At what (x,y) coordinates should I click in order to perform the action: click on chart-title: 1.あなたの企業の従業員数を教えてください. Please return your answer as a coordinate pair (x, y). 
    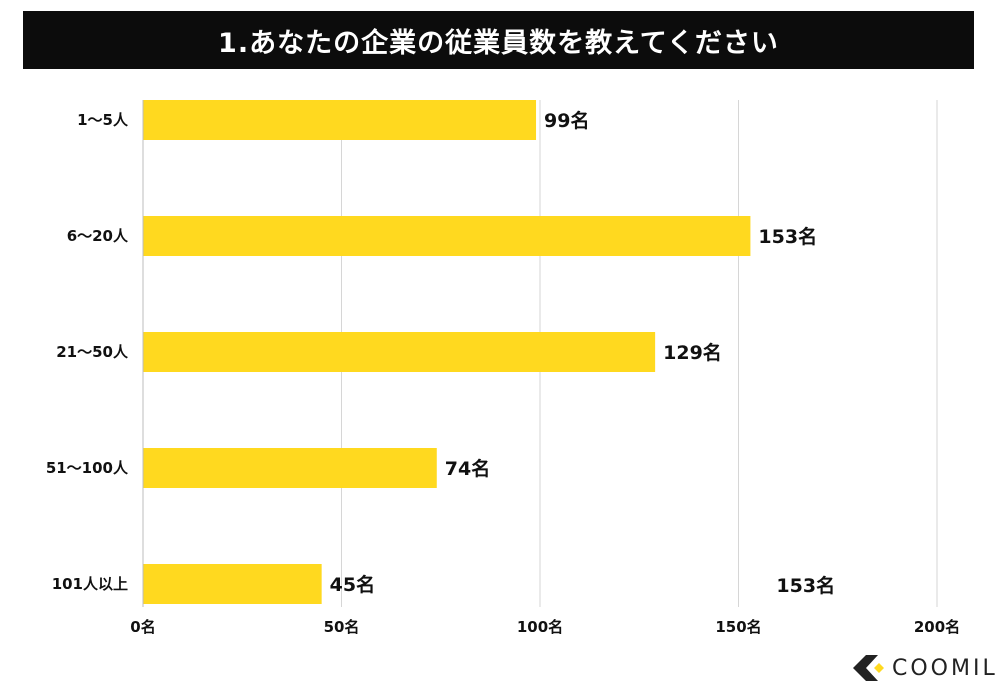
    Looking at the image, I should click on (498, 40).